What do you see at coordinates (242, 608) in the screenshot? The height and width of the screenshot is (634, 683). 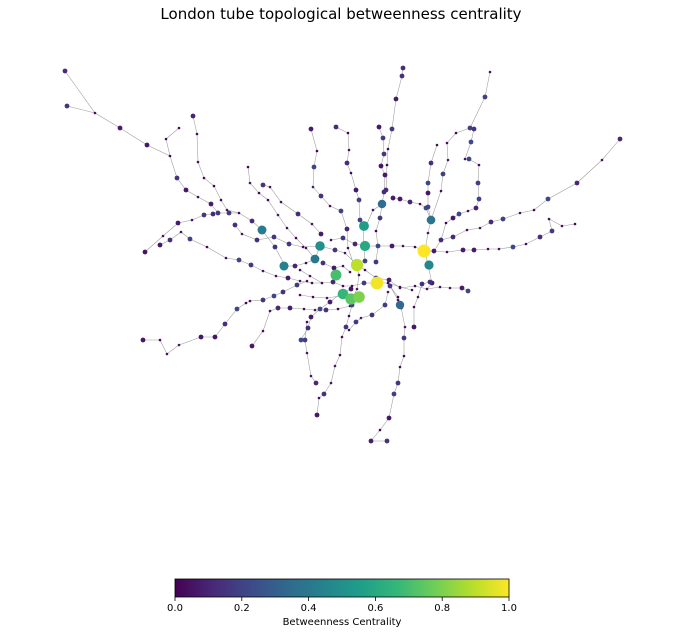 I see `colorbar-tick-label: 0.2` at bounding box center [242, 608].